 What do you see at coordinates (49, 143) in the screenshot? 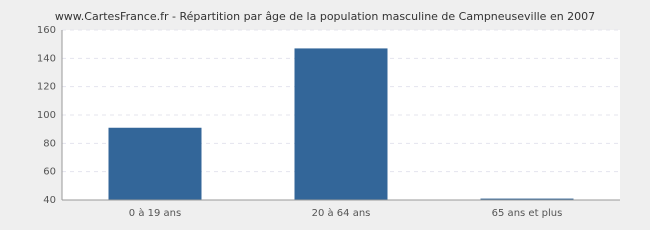
I see `y-tick-label: 80` at bounding box center [49, 143].